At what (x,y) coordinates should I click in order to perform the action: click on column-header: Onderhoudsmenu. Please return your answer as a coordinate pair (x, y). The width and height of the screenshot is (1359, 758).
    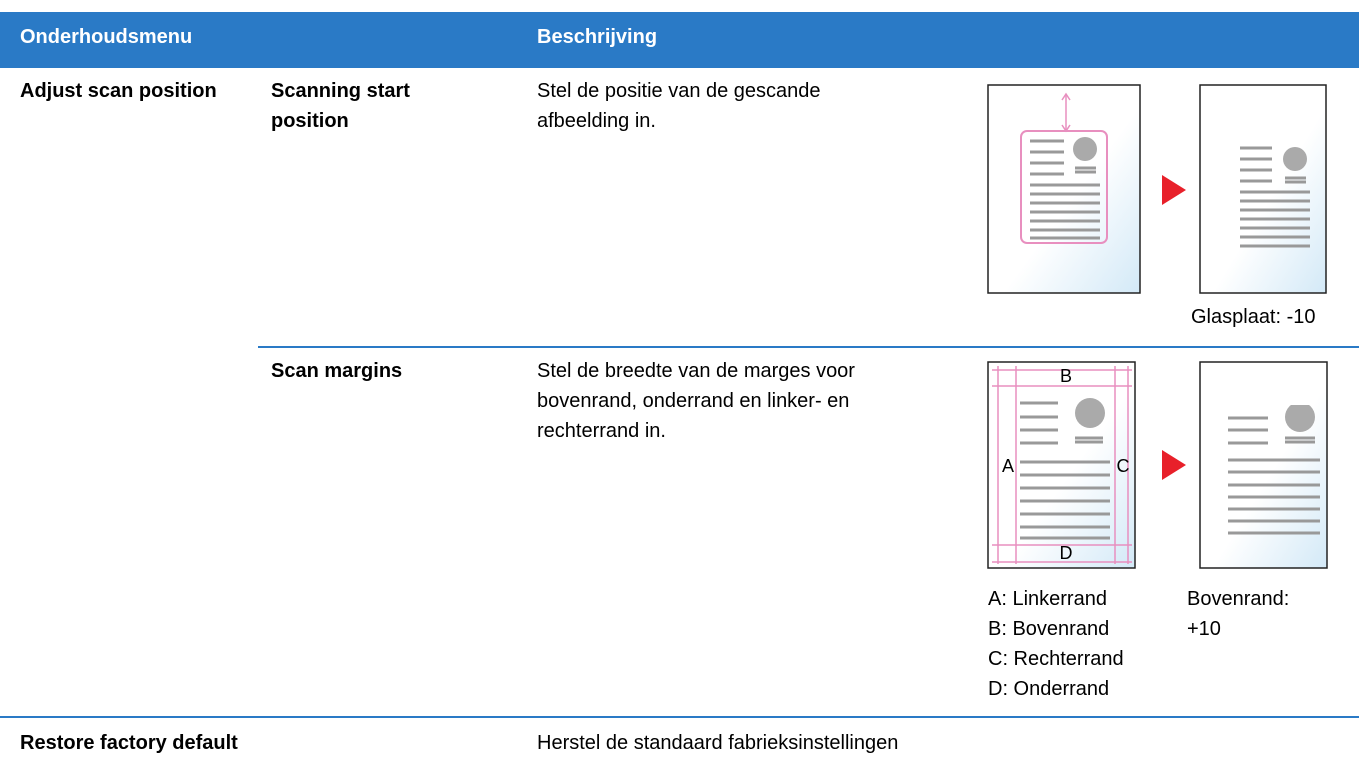
    Looking at the image, I should click on (106, 37).